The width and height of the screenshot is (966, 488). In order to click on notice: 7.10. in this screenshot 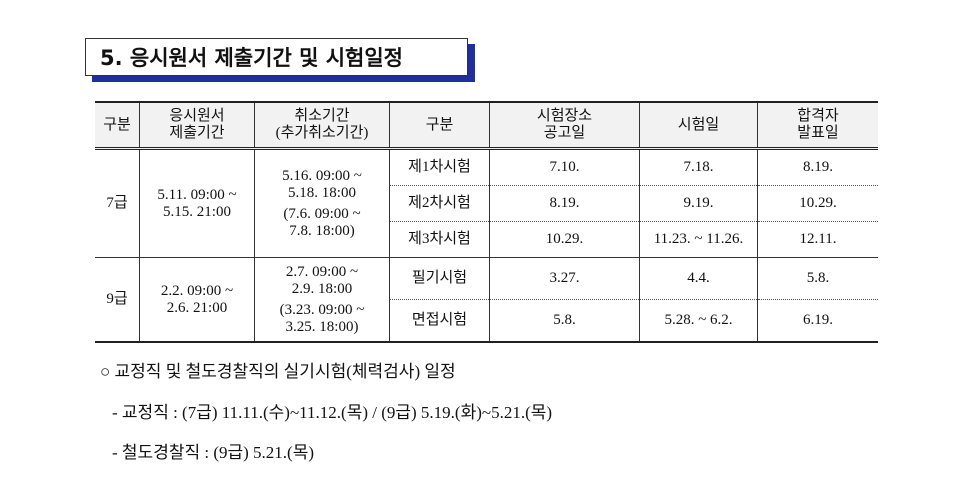, I will do `click(564, 167)`.